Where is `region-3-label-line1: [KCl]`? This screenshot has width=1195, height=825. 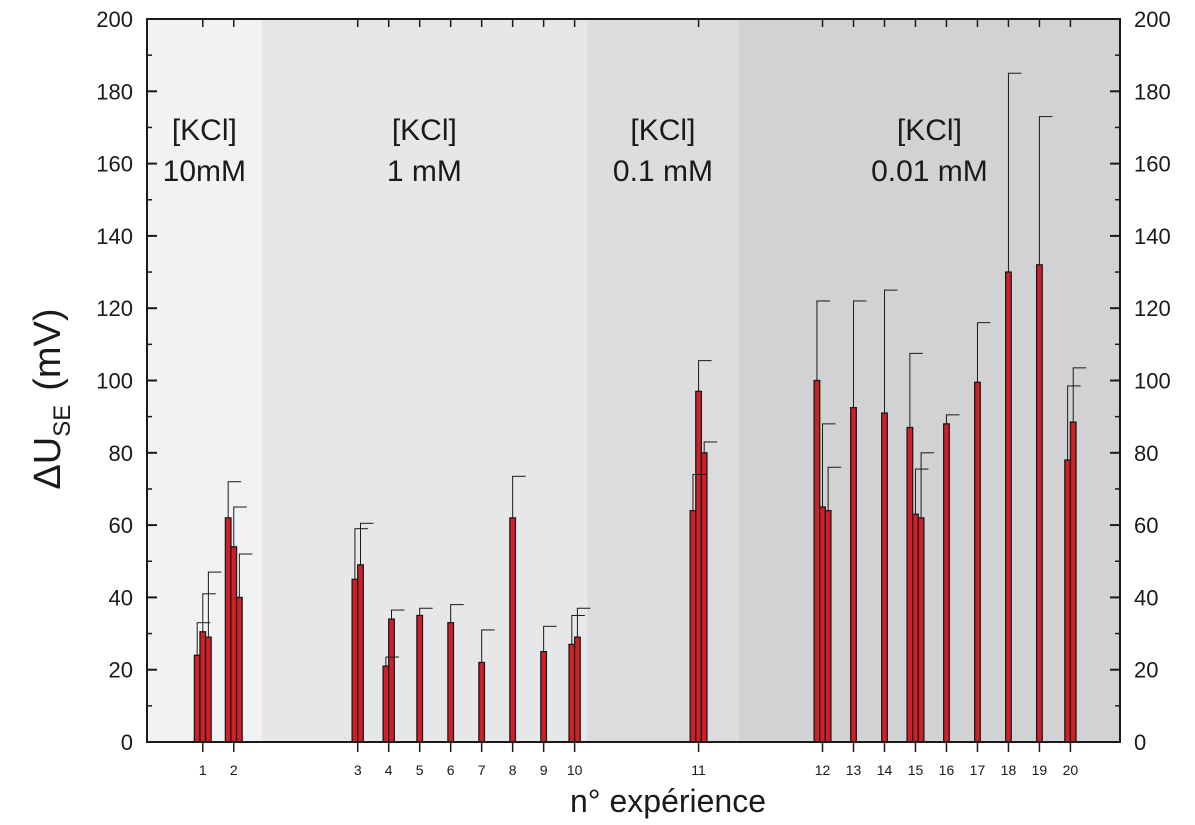 region-3-label-line1: [KCl] is located at coordinates (662, 130).